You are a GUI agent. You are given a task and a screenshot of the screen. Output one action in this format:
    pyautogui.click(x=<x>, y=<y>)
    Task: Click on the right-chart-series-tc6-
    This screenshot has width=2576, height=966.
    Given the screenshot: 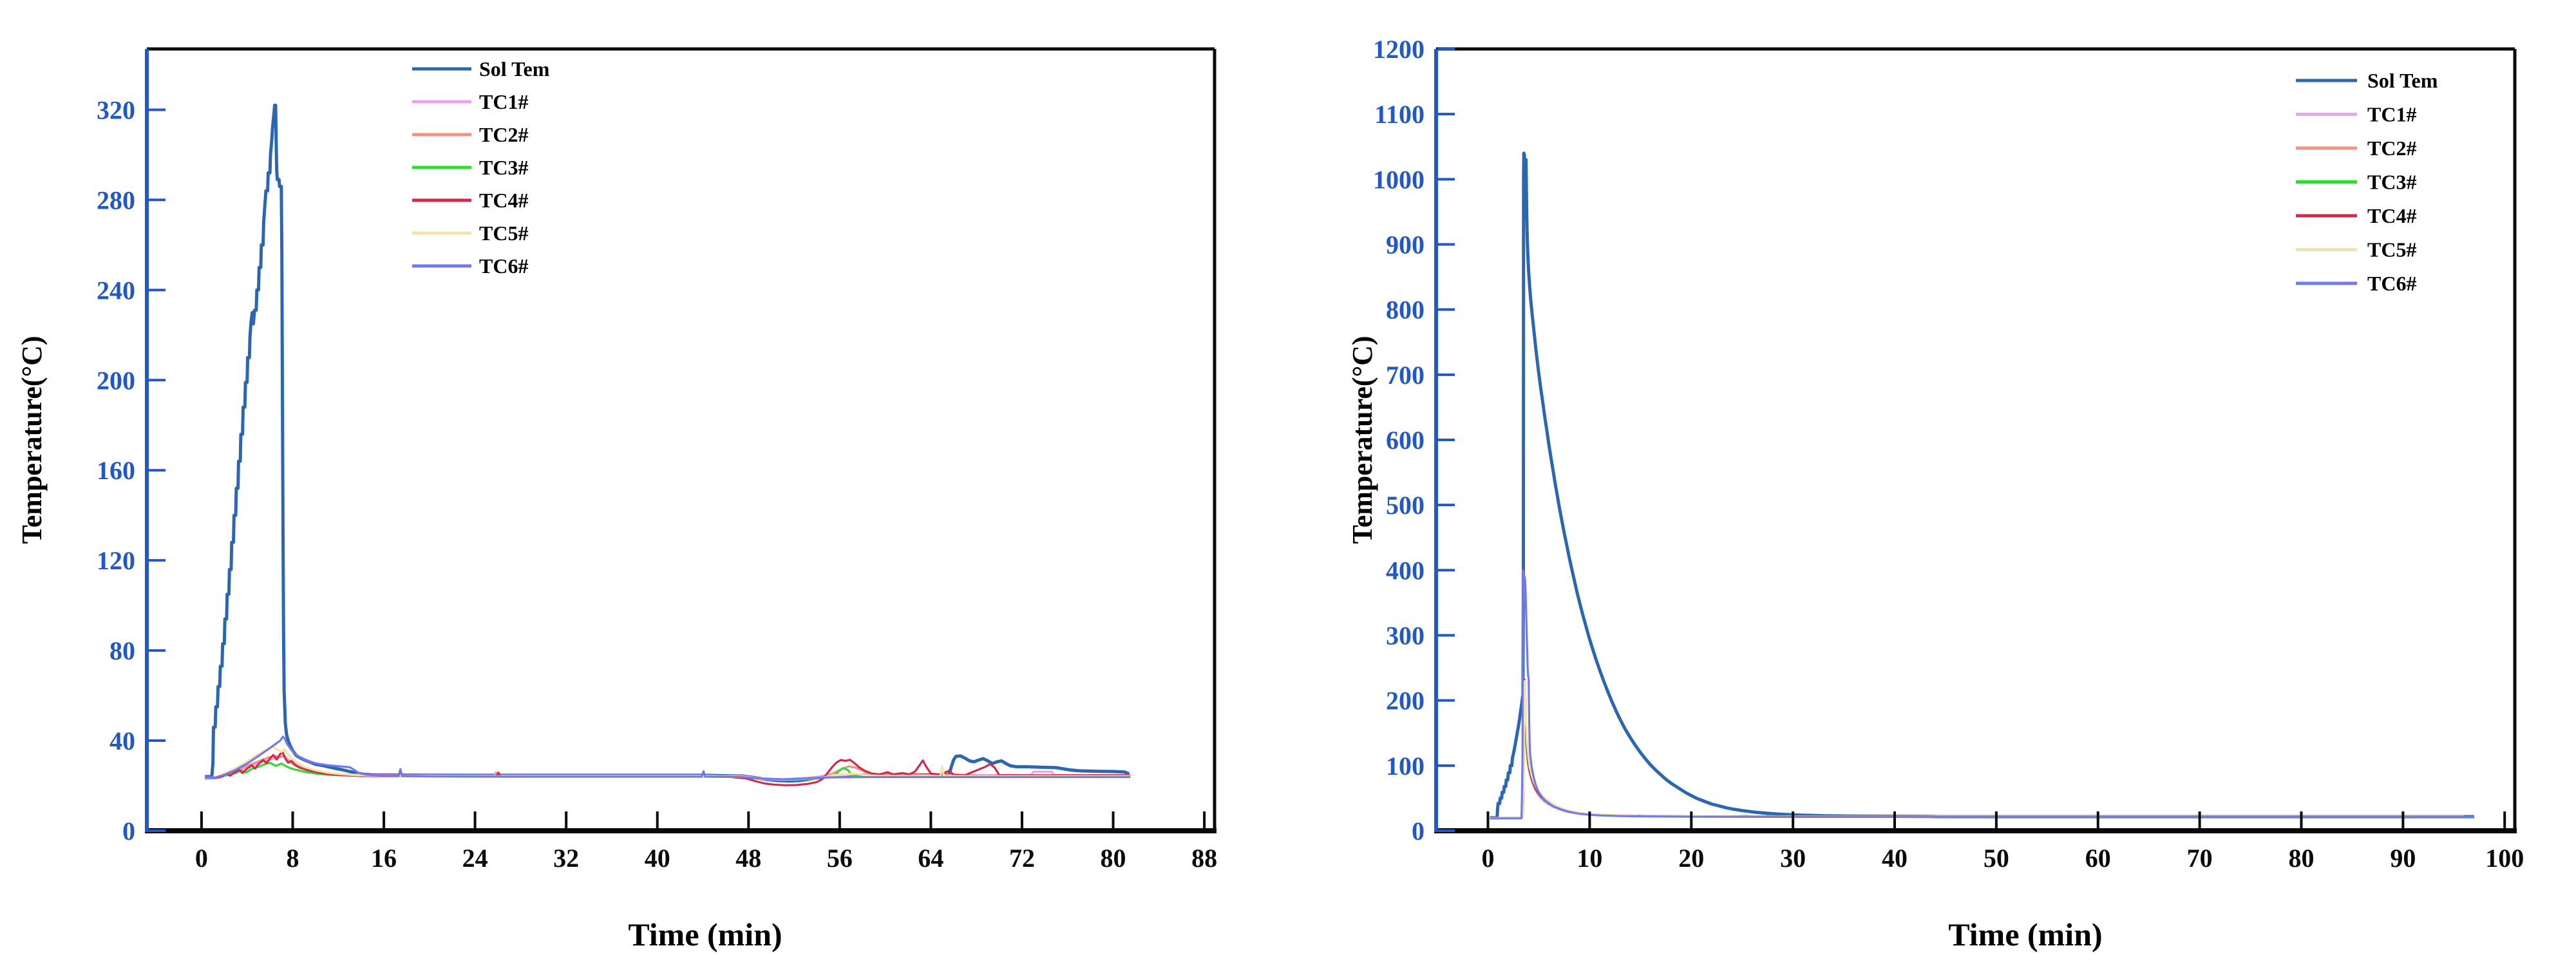 What is the action you would take?
    pyautogui.click(x=1982, y=694)
    